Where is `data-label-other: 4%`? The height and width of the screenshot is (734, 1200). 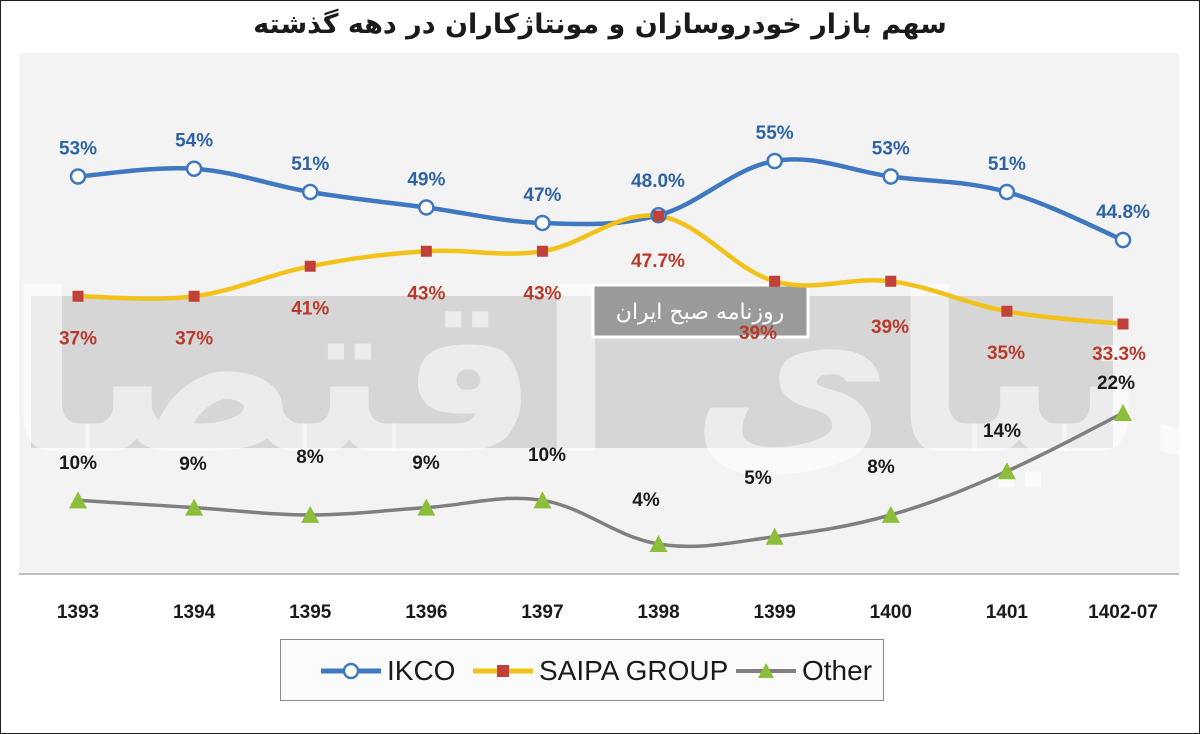 data-label-other: 4% is located at coordinates (646, 500).